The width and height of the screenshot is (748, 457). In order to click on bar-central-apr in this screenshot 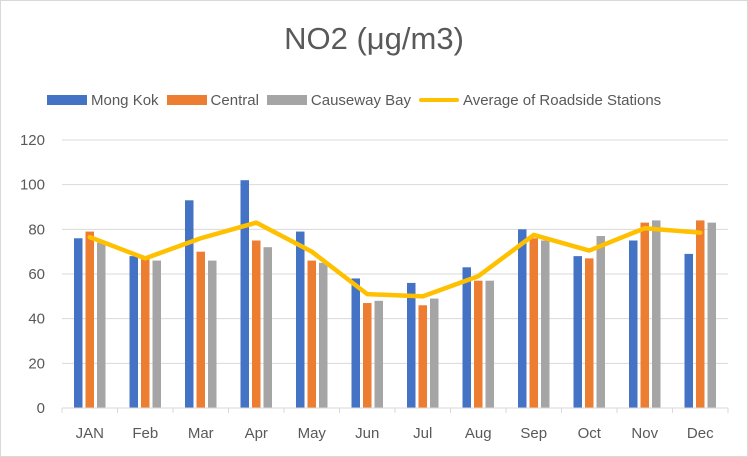, I will do `click(256, 324)`.